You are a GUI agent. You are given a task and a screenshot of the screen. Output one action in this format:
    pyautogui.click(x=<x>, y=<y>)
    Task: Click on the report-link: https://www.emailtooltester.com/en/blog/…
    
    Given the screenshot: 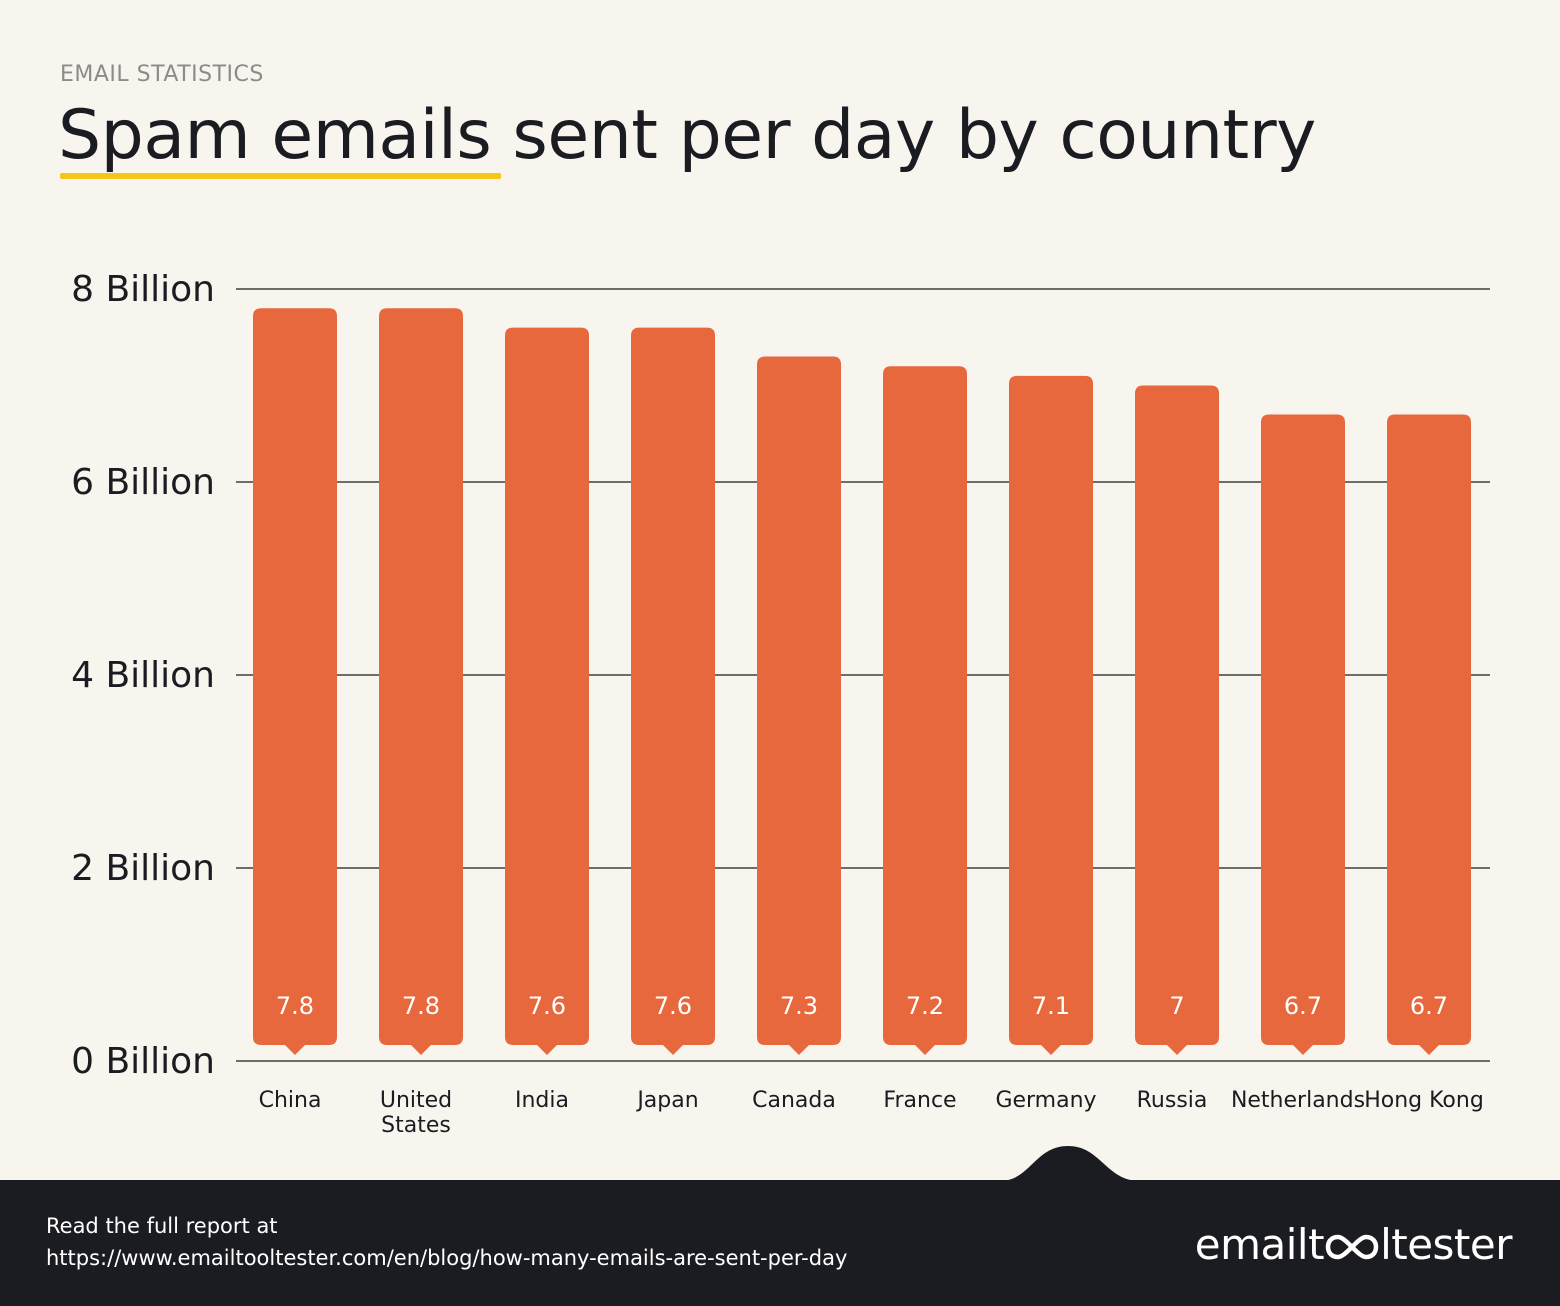 What is the action you would take?
    pyautogui.click(x=447, y=1258)
    